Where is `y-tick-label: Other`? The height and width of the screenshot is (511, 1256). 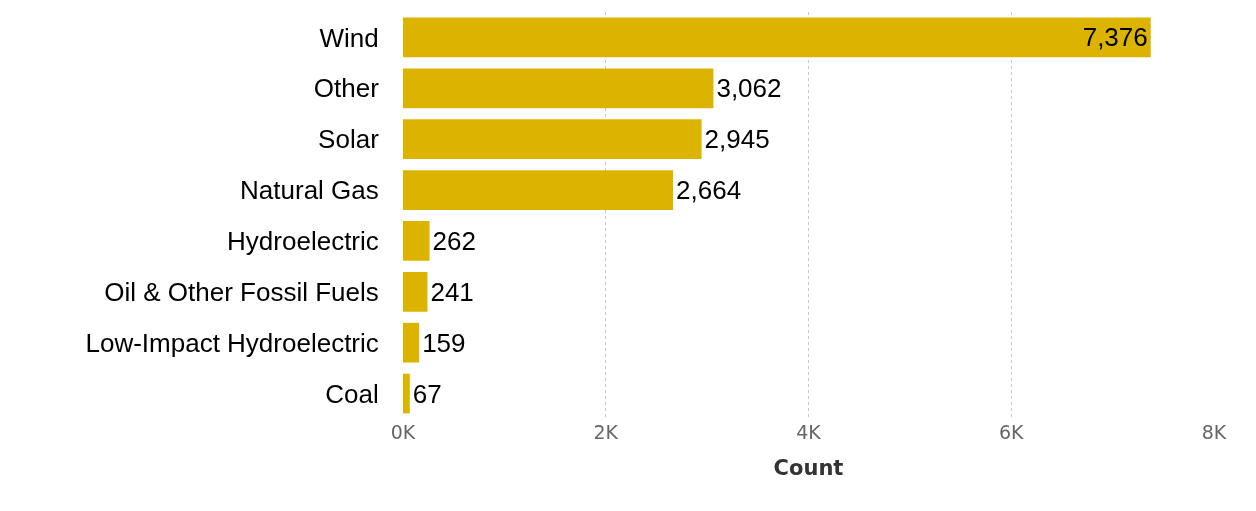
y-tick-label: Other is located at coordinates (346, 88).